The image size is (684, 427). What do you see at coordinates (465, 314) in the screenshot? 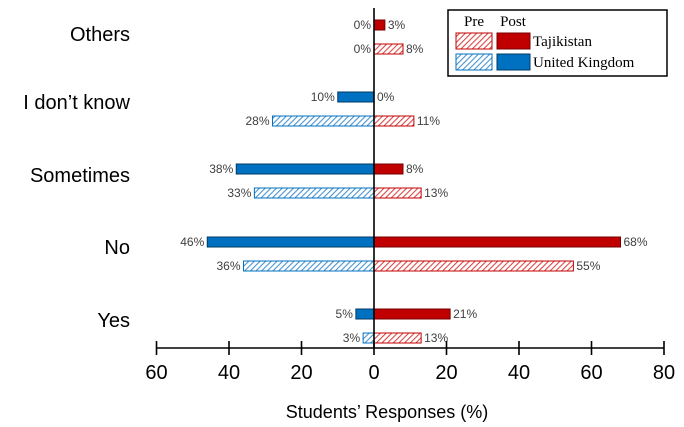
I see `data-label: 21%` at bounding box center [465, 314].